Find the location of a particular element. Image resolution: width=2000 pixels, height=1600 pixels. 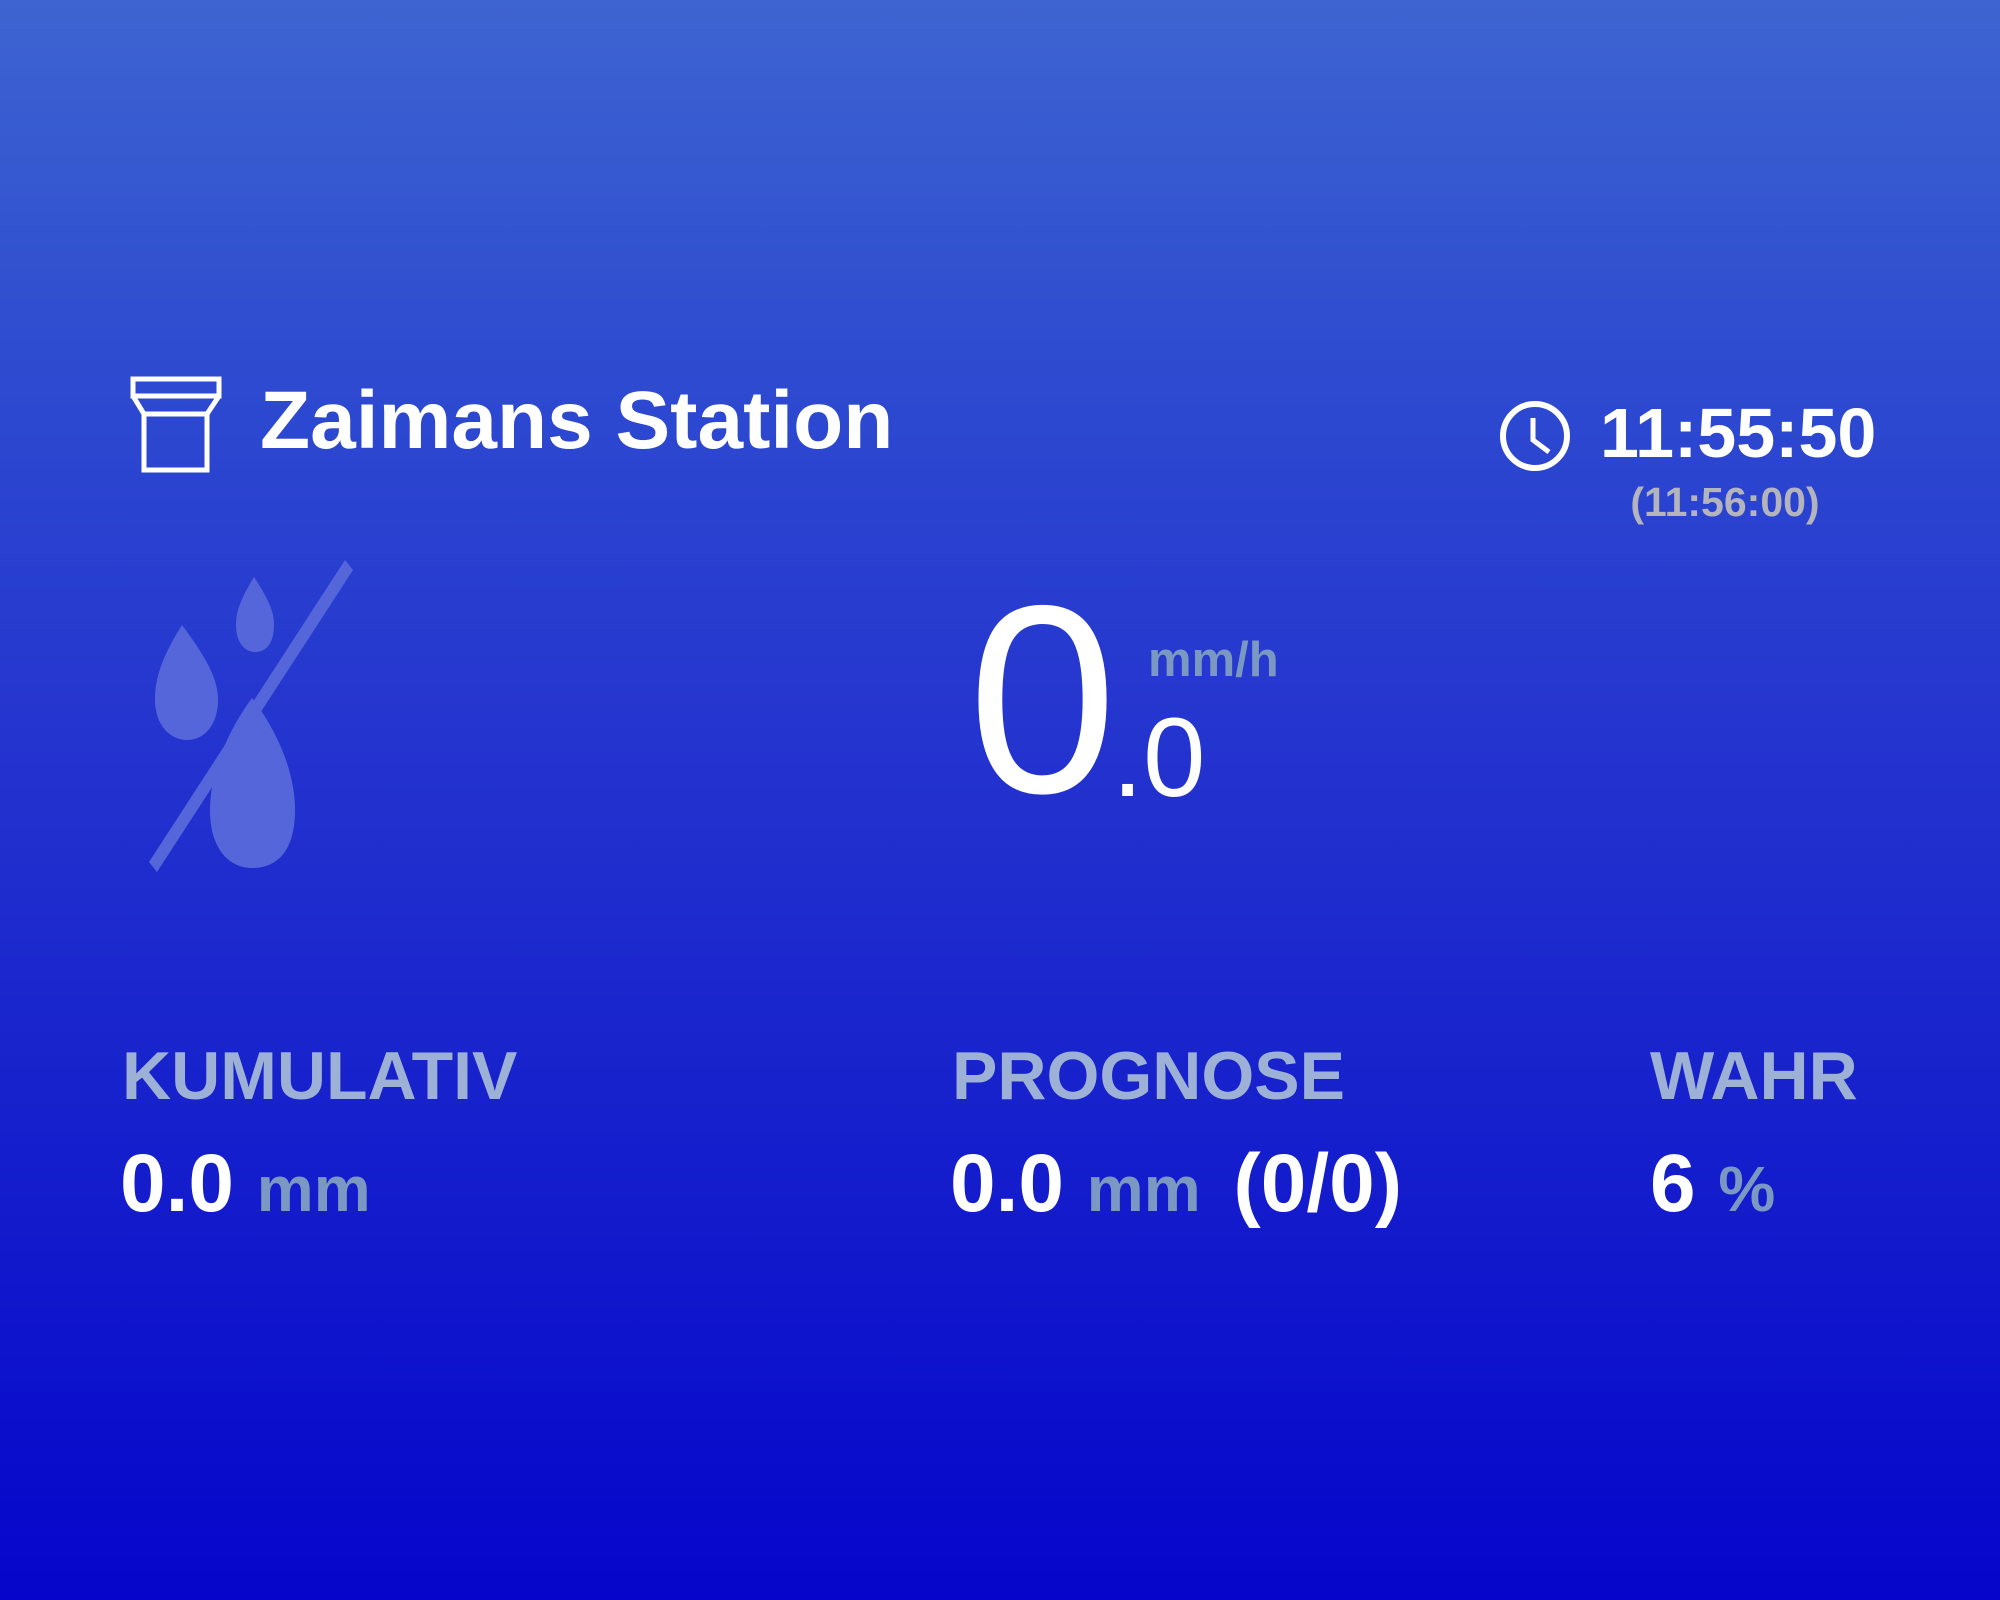

clock-icon is located at coordinates (1535, 436).